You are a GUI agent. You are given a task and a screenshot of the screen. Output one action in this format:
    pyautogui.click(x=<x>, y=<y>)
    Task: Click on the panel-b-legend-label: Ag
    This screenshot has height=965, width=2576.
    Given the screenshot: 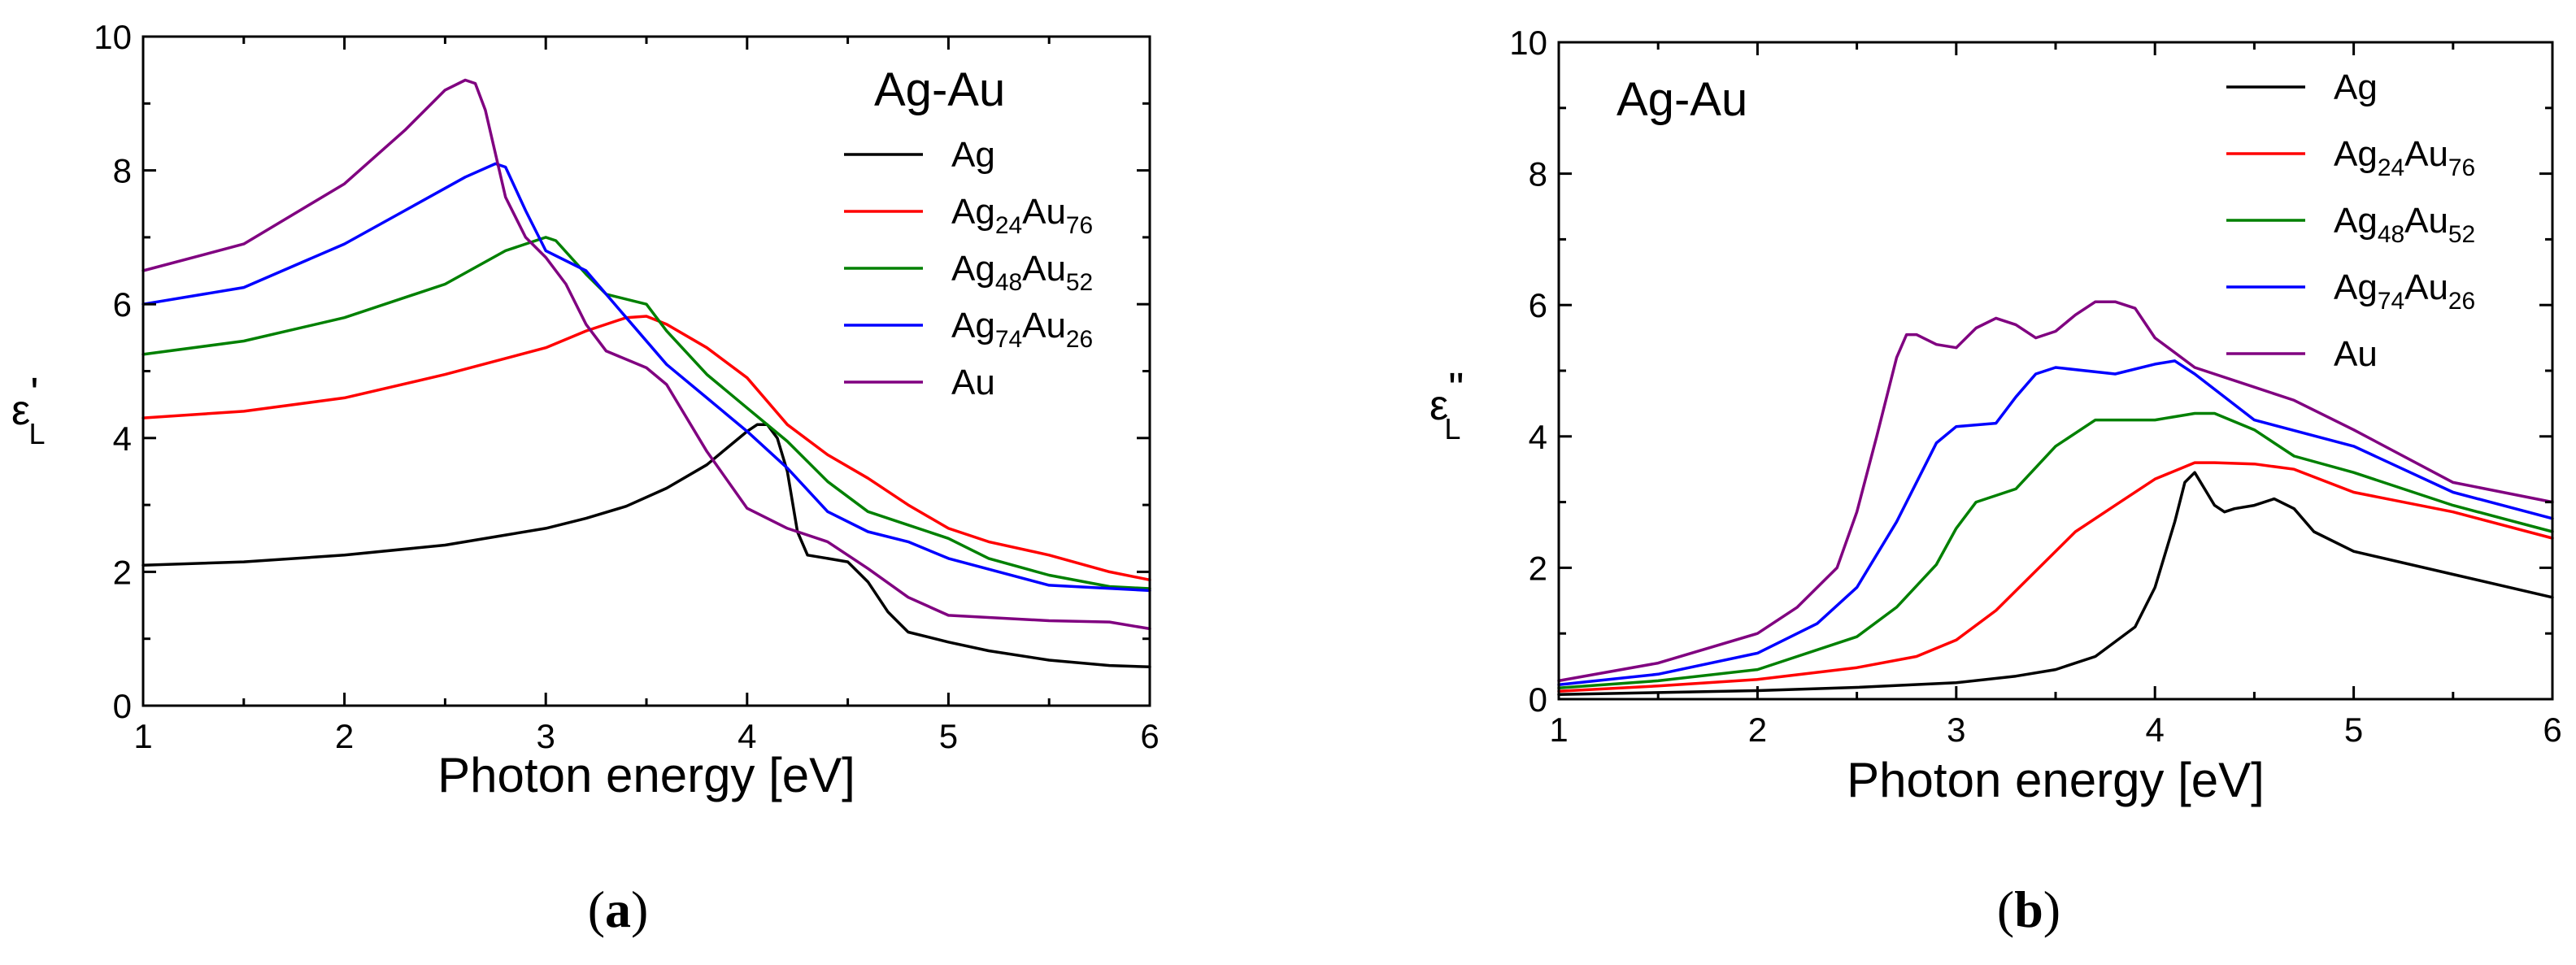 What is the action you would take?
    pyautogui.click(x=2356, y=87)
    